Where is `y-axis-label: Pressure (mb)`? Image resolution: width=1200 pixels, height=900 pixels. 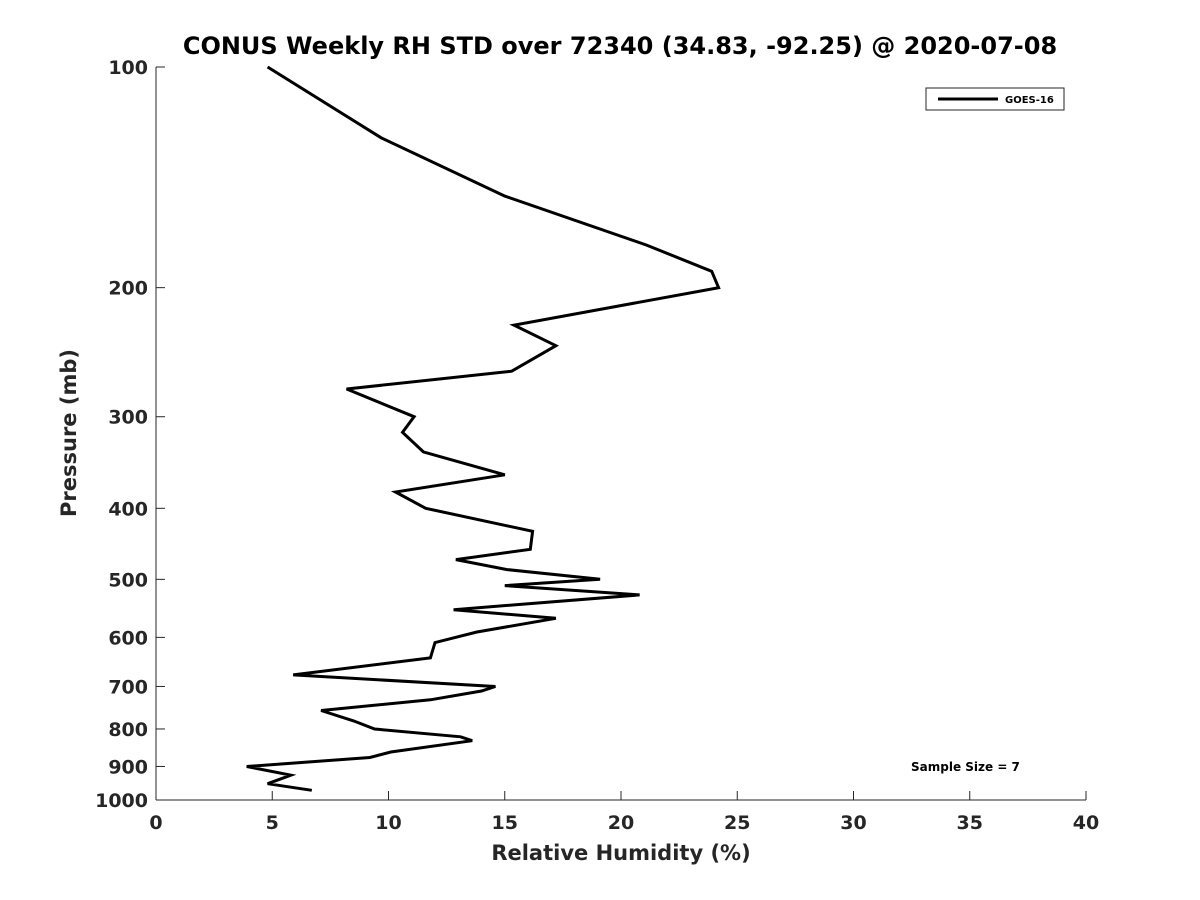 y-axis-label: Pressure (mb) is located at coordinates (69, 433).